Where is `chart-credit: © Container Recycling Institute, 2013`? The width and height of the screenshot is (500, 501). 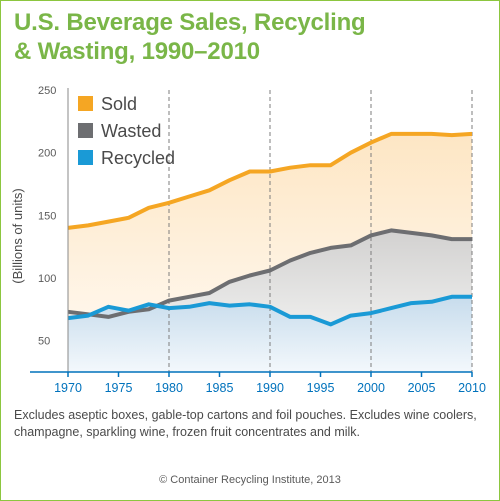 chart-credit: © Container Recycling Institute, 2013 is located at coordinates (250, 480).